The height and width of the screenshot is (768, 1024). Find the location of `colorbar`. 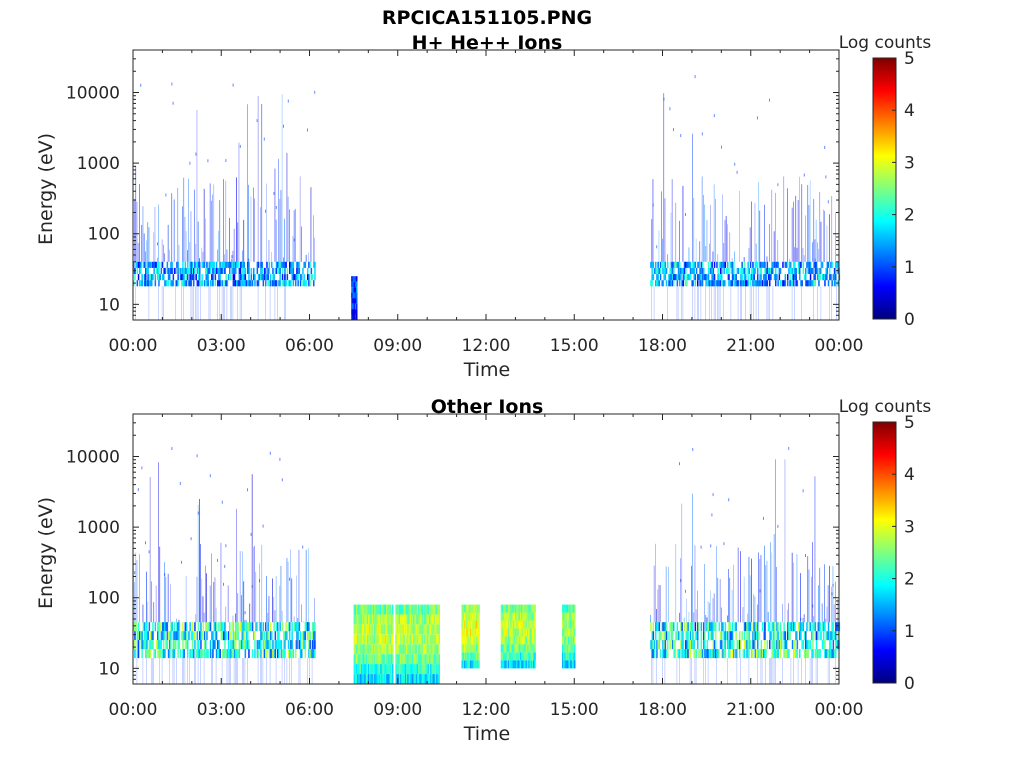

colorbar is located at coordinates (884, 552).